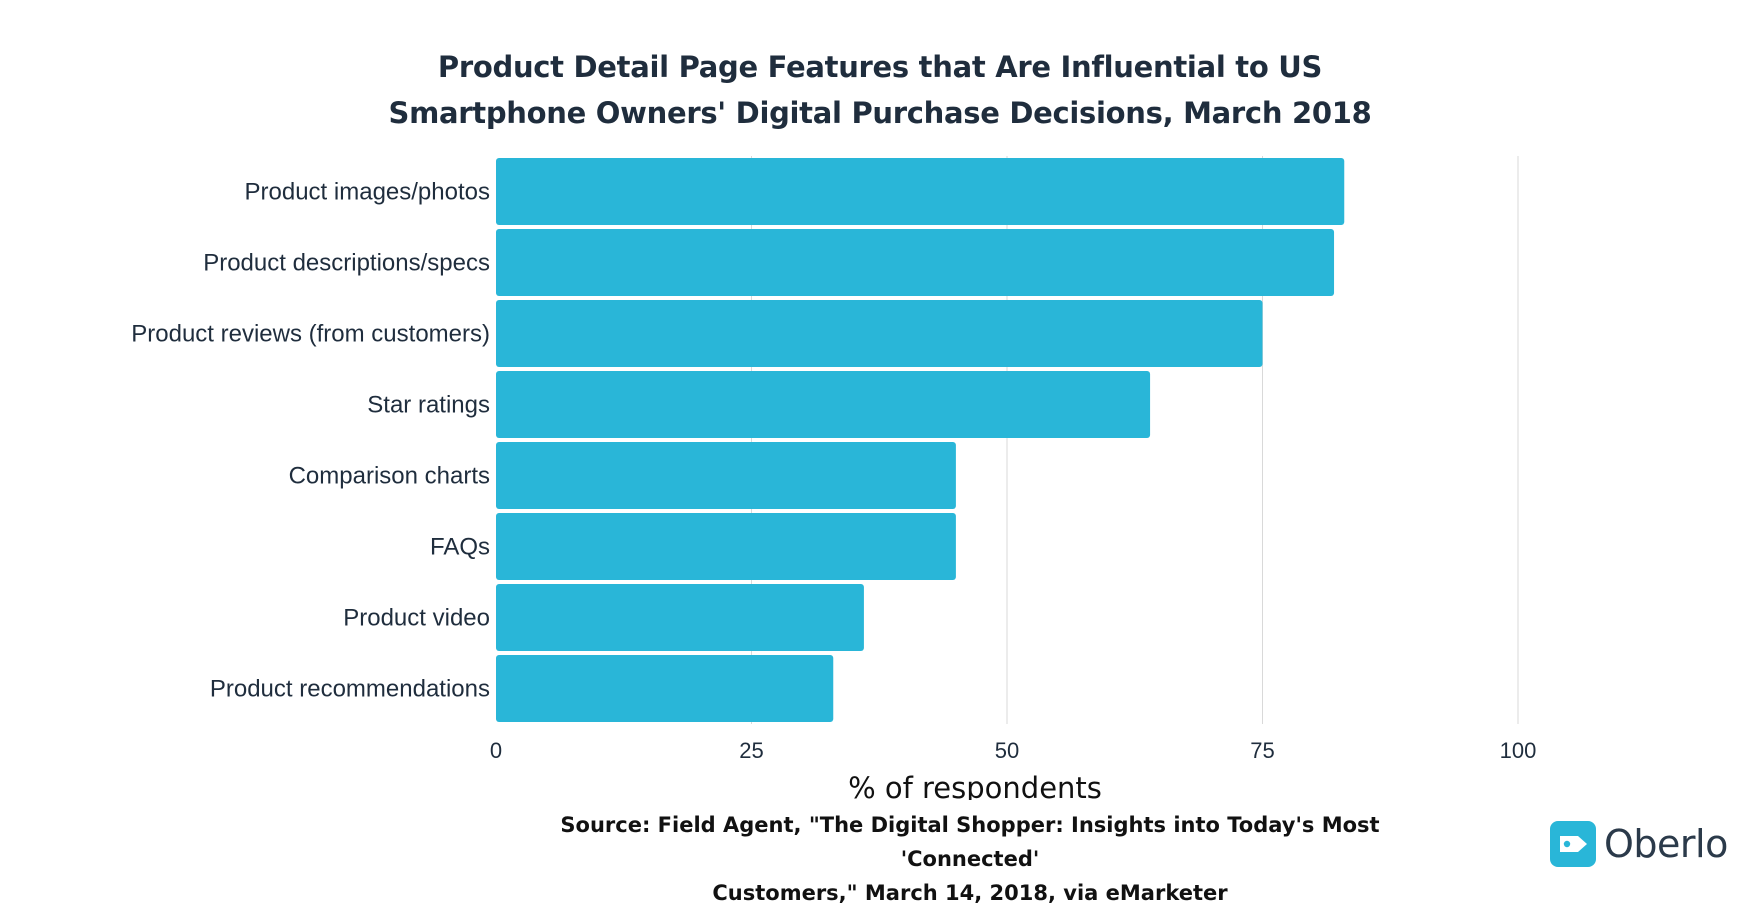  Describe the element at coordinates (496, 750) in the screenshot. I see `x-tick-label-0: 0` at that location.